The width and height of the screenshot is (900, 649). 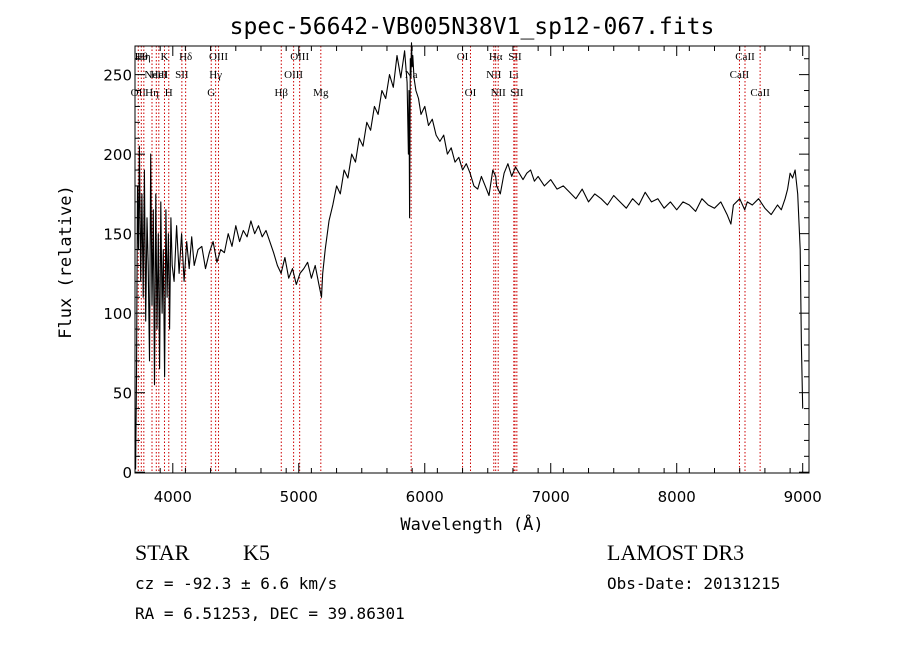 I want to click on y-tick-label-3: 150, so click(x=117, y=235).